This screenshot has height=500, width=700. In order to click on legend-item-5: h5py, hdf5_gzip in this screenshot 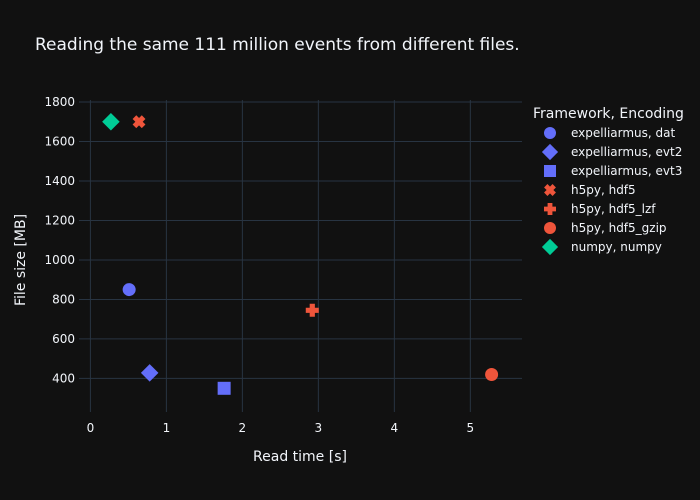, I will do `click(605, 228)`.